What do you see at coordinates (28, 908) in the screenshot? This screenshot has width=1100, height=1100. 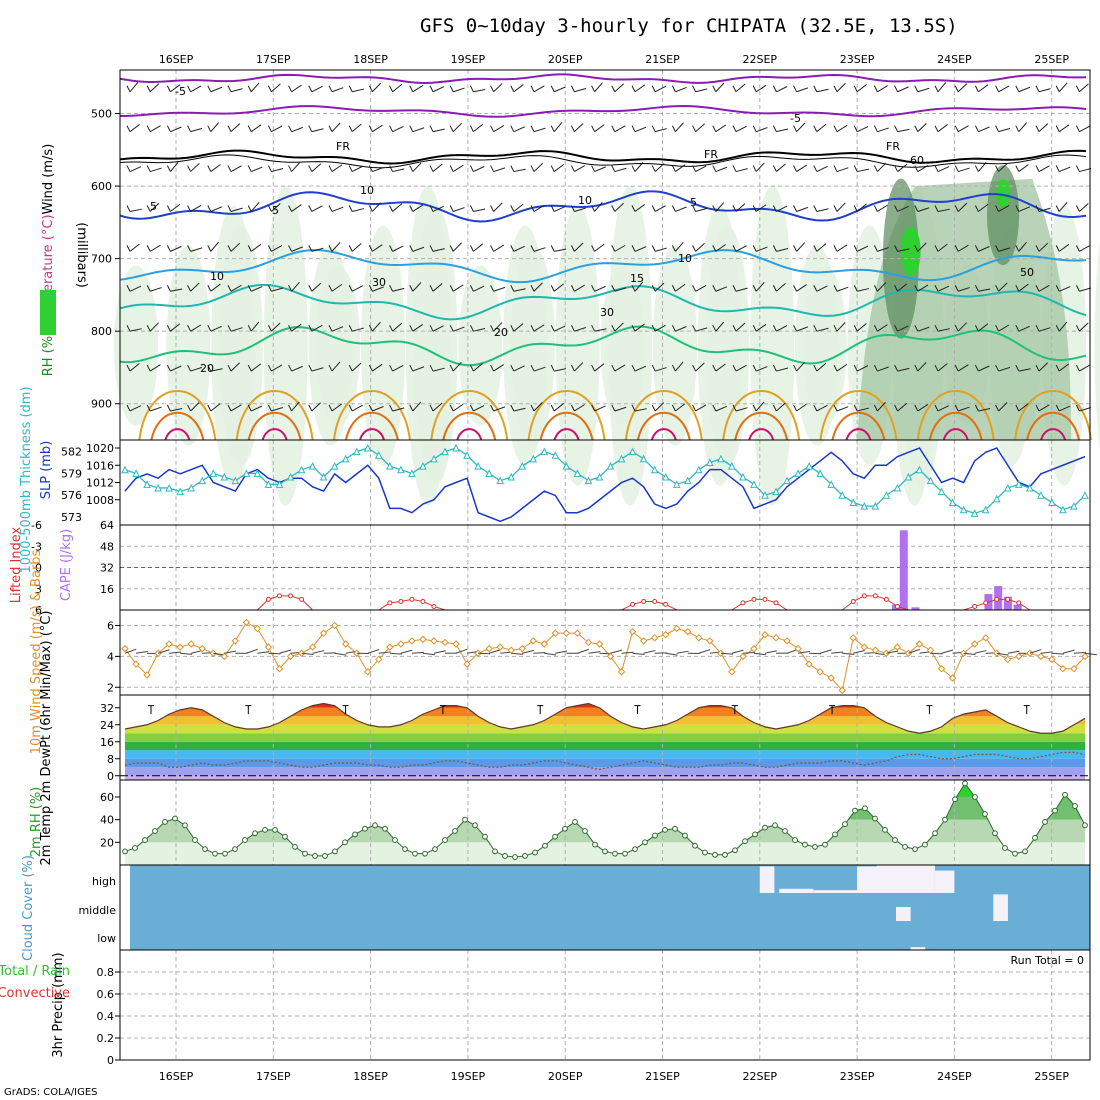 I see `cloud-ylabel: Cloud Cover (%)` at bounding box center [28, 908].